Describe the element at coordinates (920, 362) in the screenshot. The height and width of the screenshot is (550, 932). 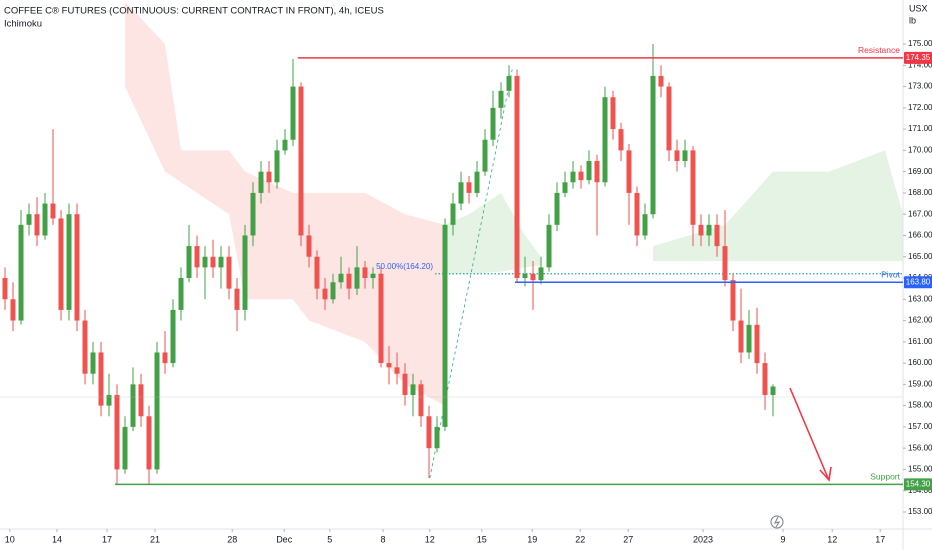
I see `y-tick-label: 160.00` at that location.